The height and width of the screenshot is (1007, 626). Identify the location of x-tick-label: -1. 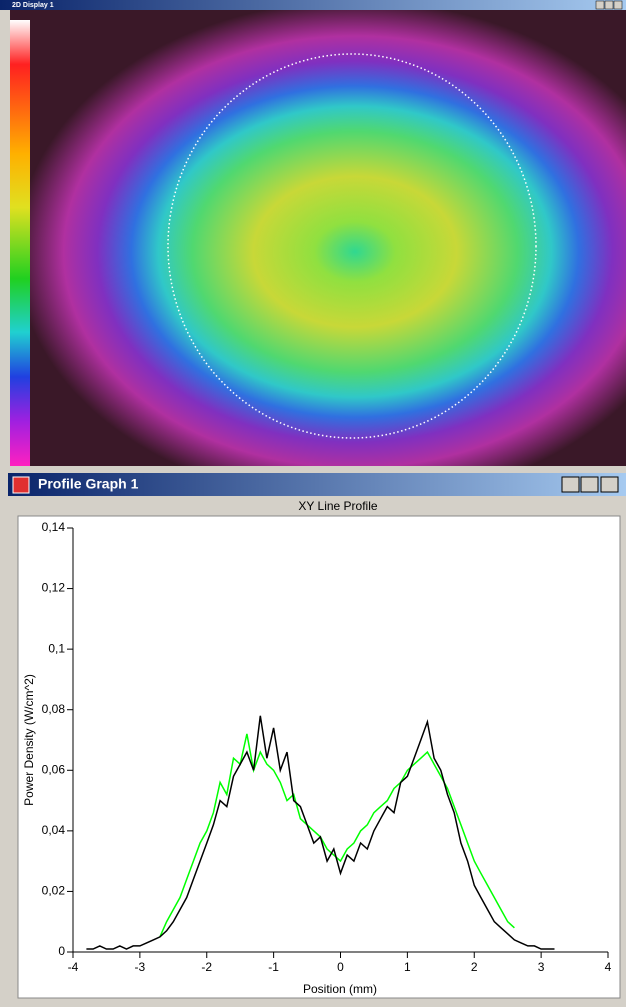
(273, 967).